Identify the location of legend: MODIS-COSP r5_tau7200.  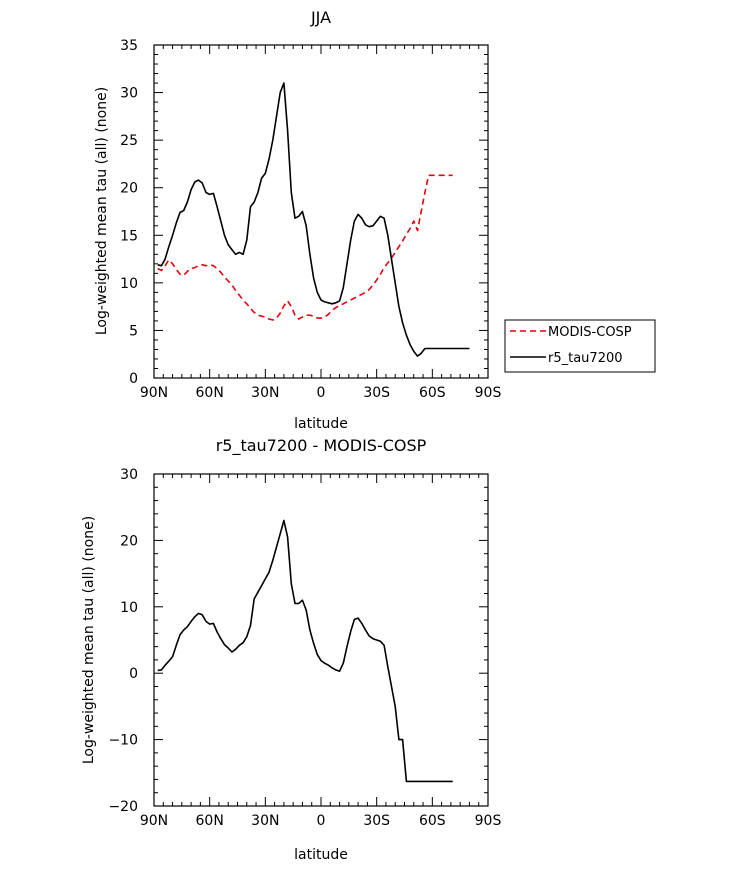
(580, 346).